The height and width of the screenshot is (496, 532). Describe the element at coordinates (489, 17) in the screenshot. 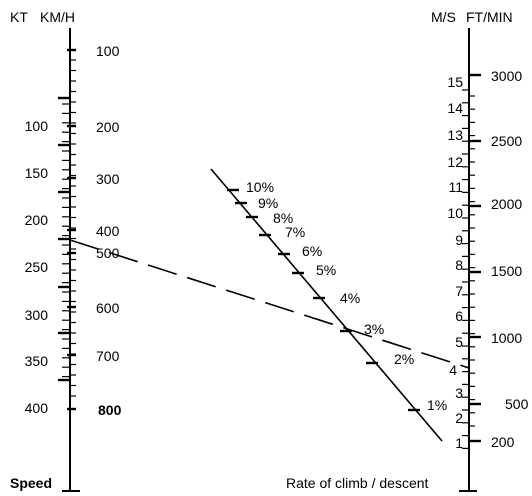

I see `ftmin-unit-label: FT/MIN` at that location.